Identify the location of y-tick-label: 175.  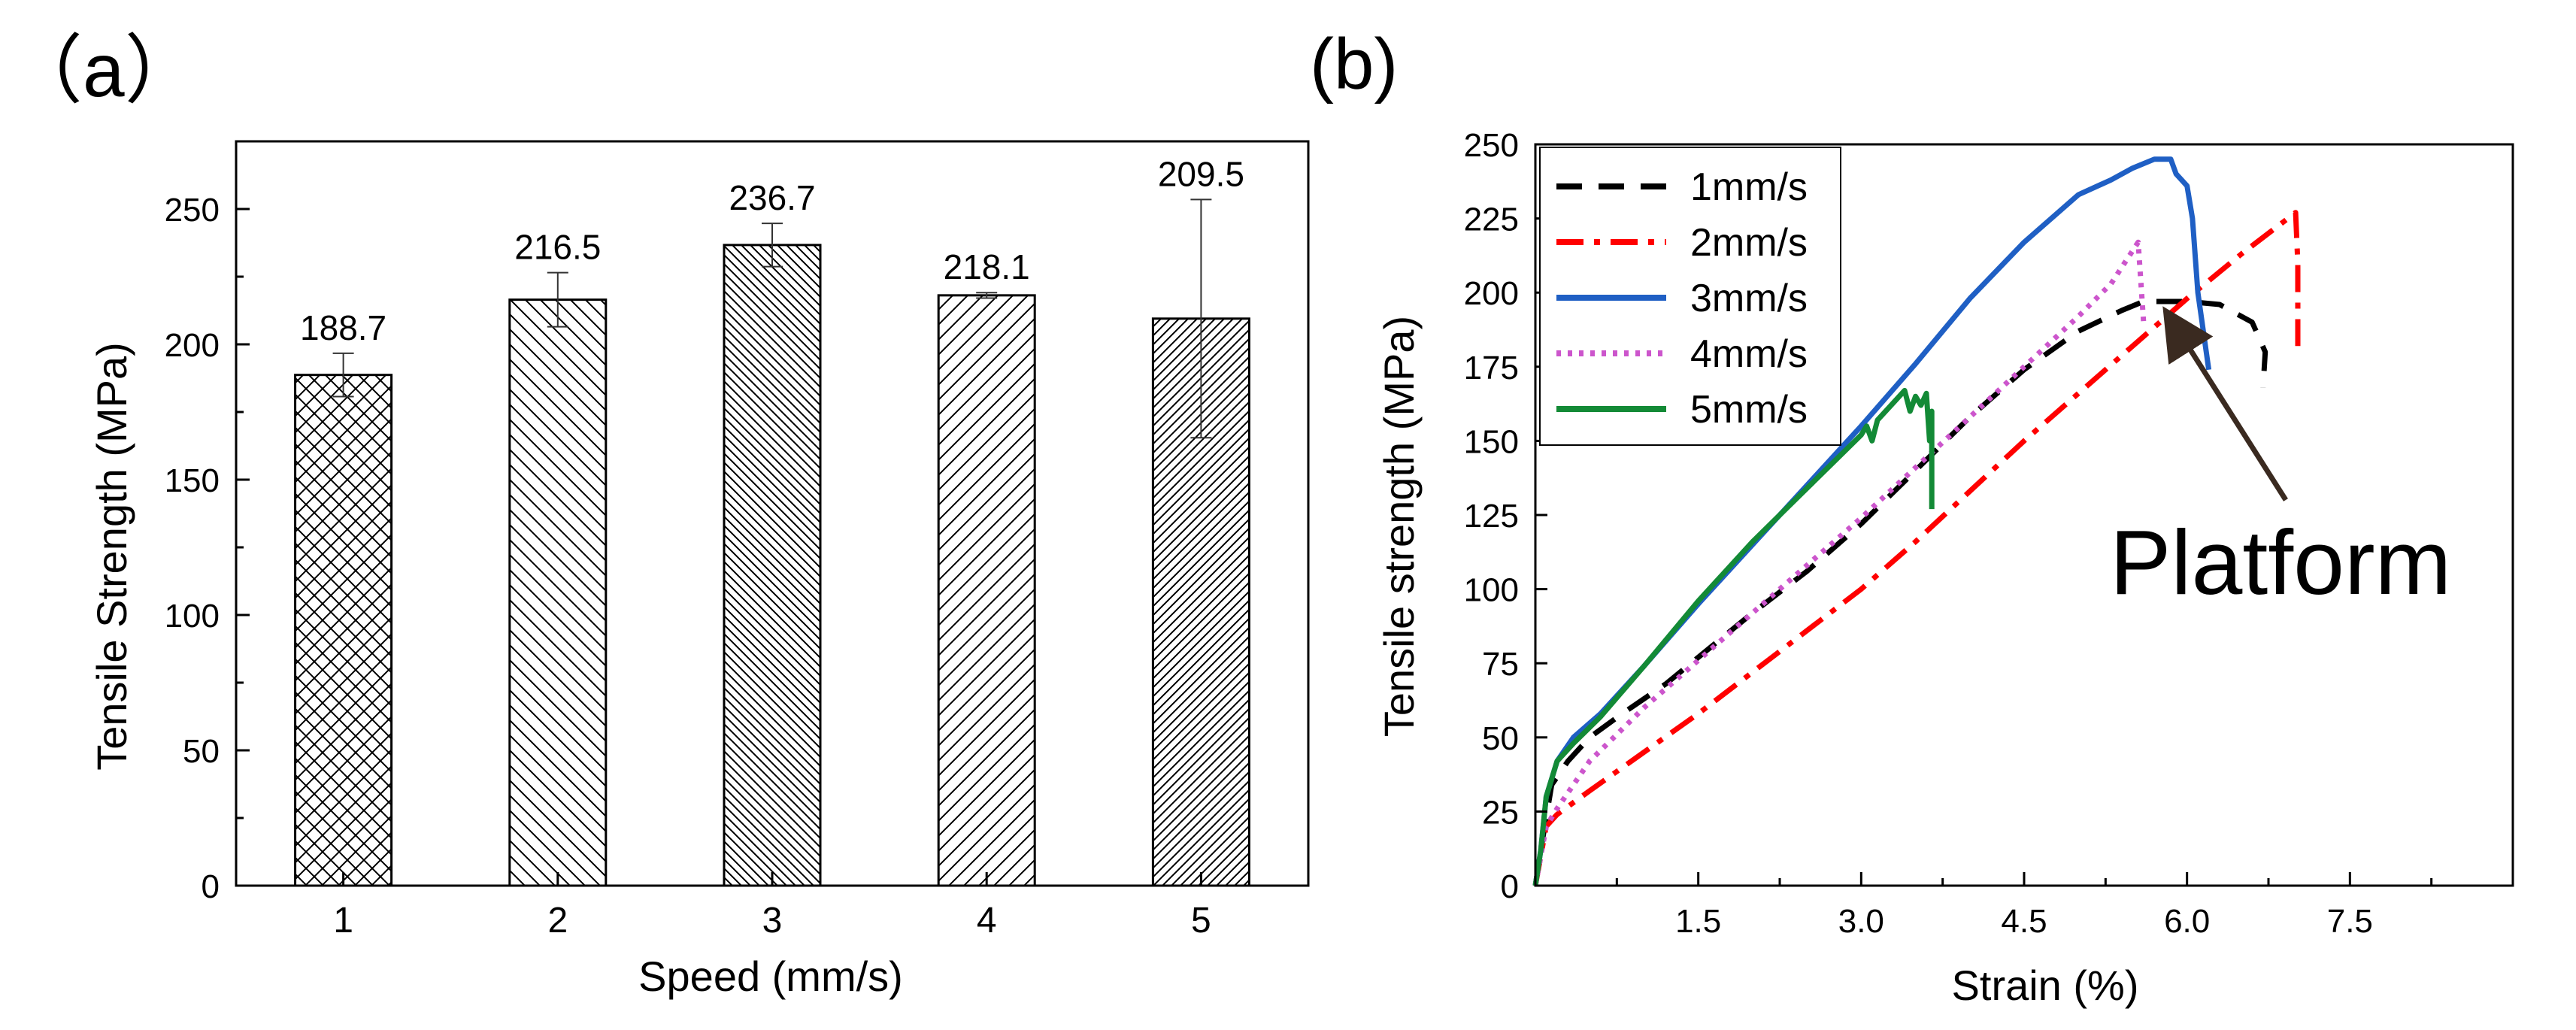
(1491, 368).